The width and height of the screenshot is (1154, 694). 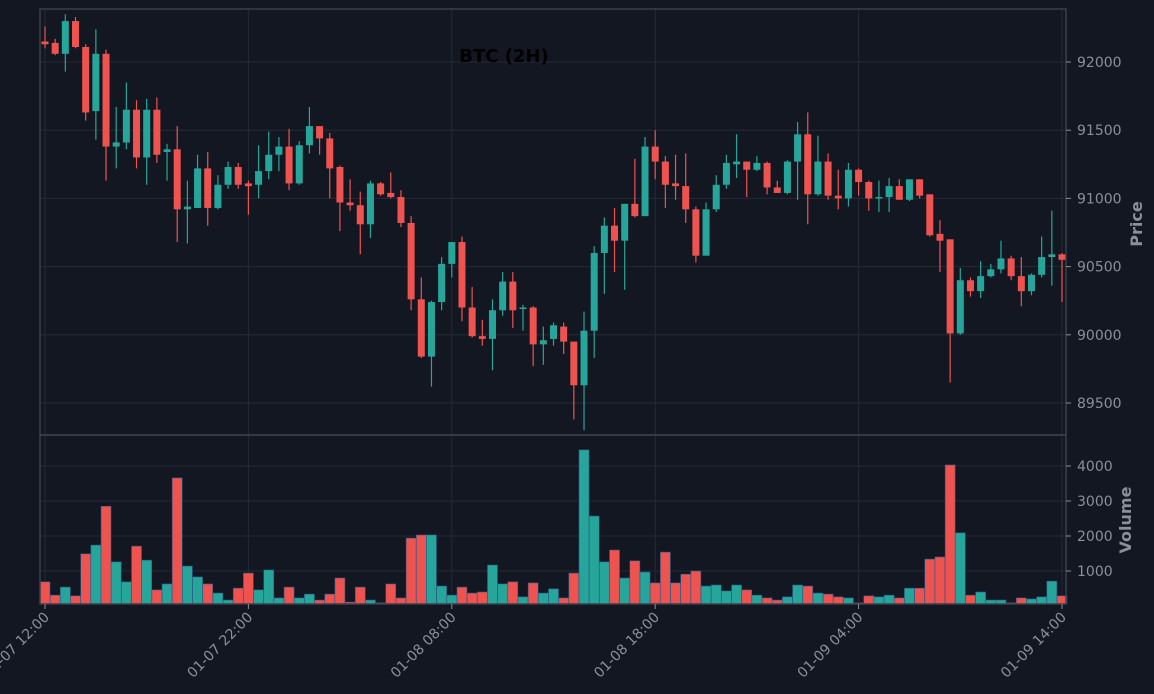 I want to click on volume-tick-label: 2000, so click(x=1095, y=537).